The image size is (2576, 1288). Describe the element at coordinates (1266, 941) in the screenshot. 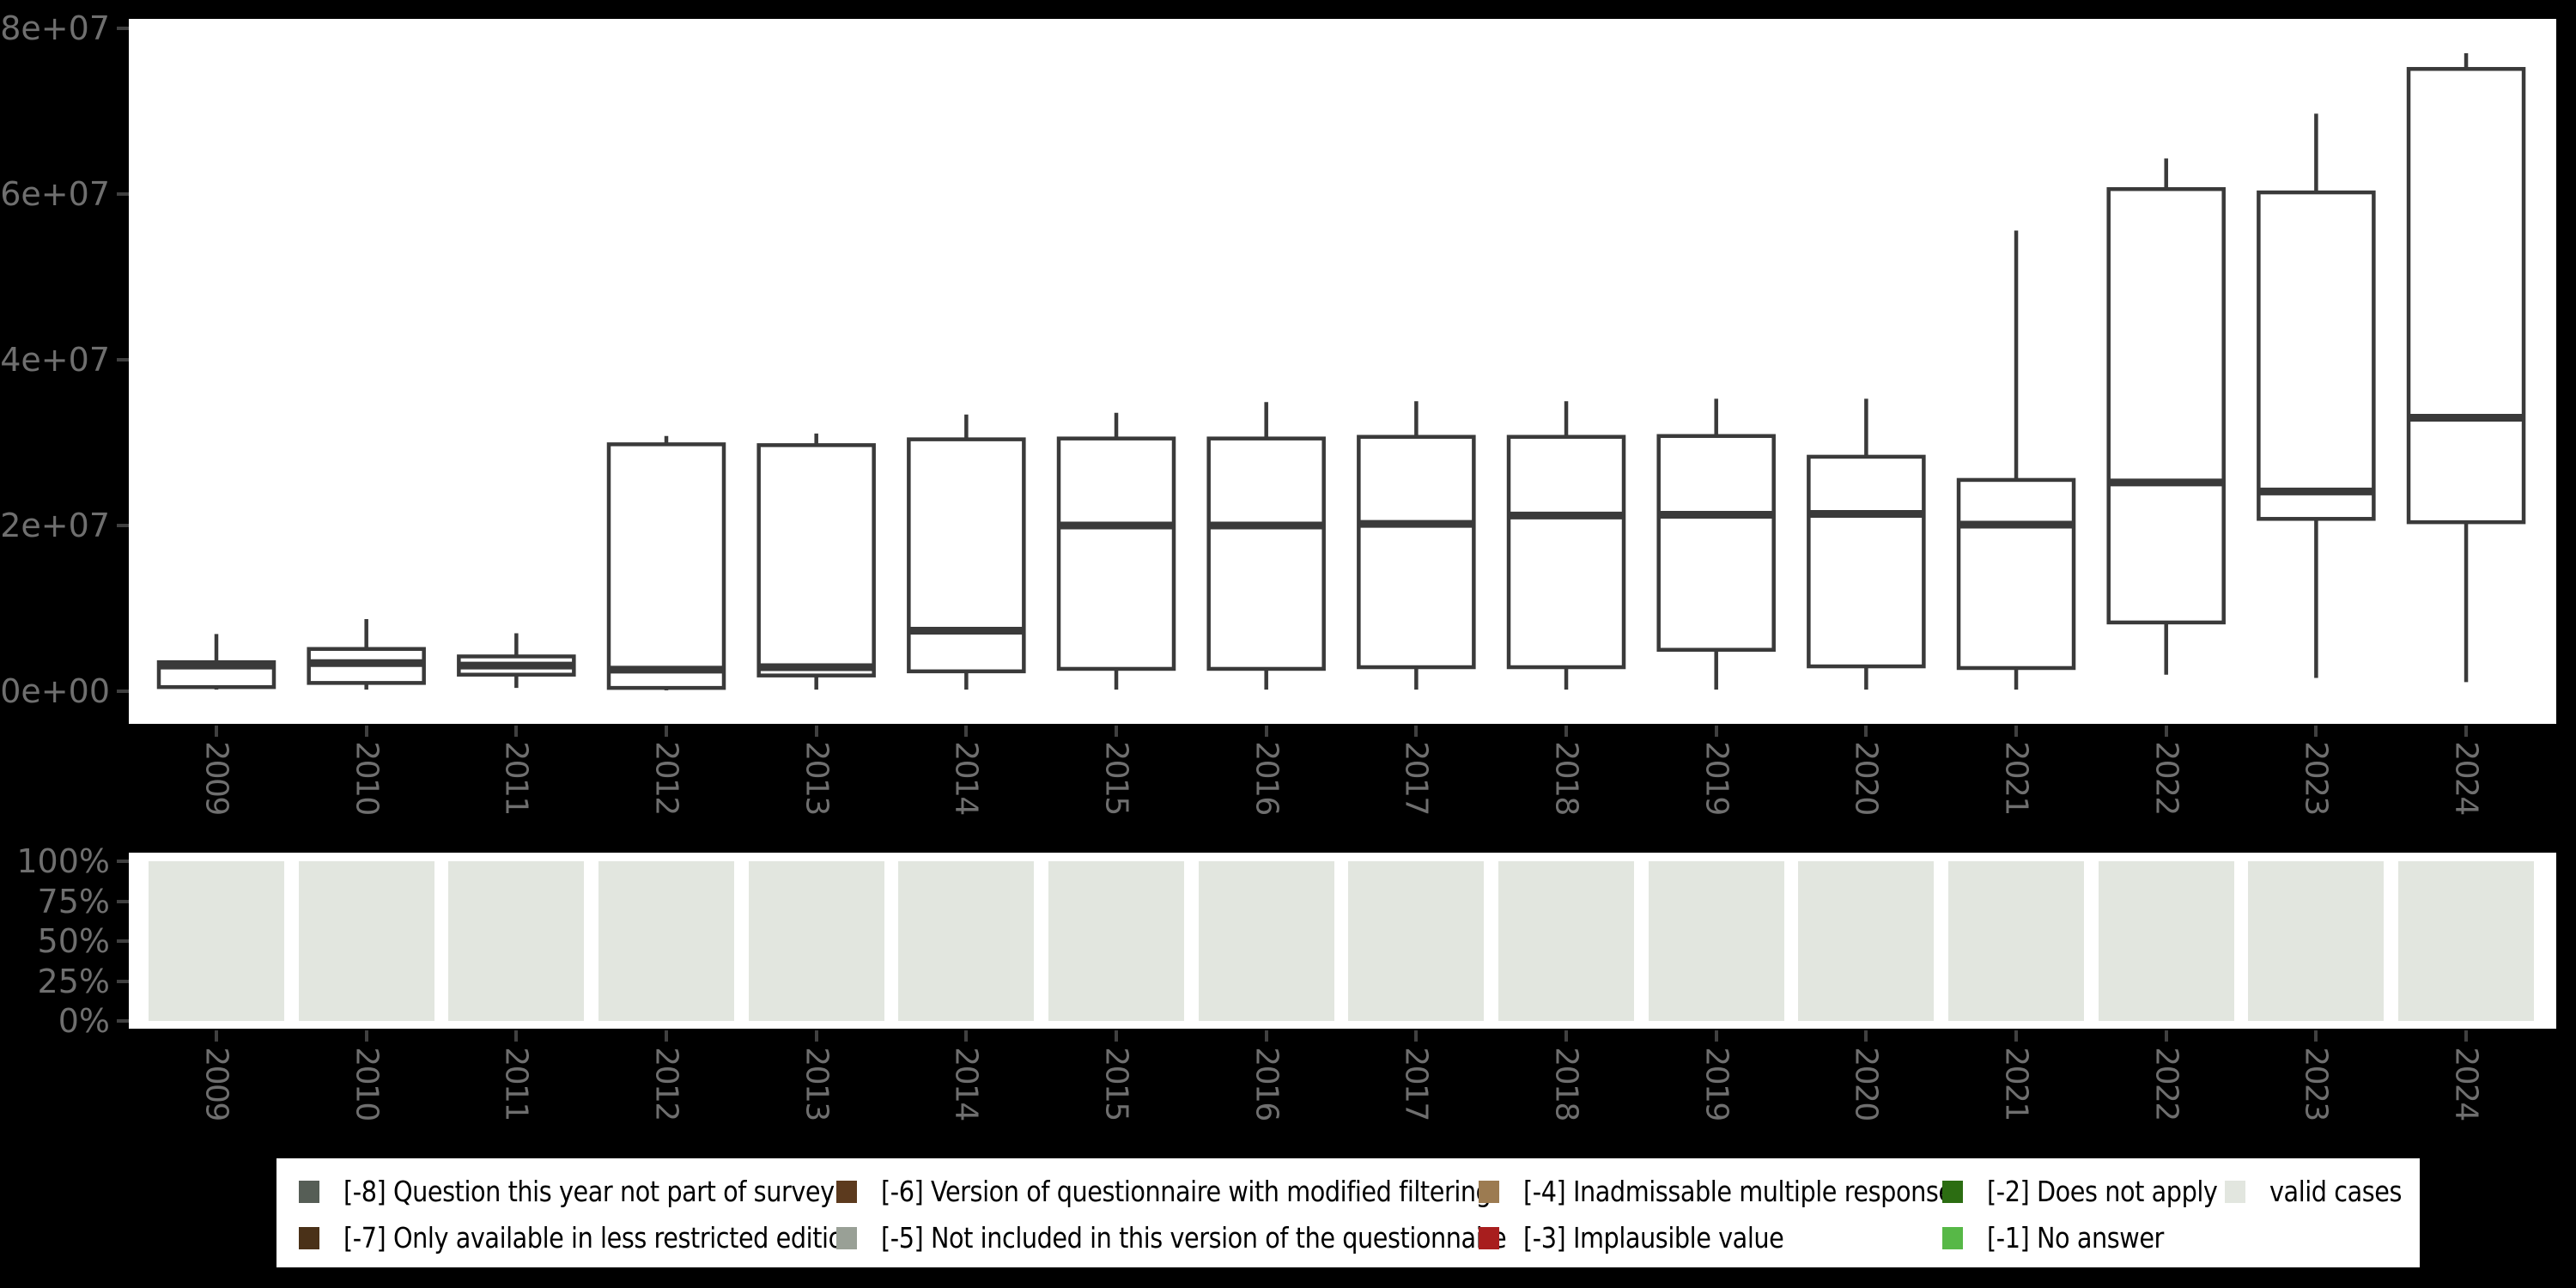

I see `bar-2016` at that location.